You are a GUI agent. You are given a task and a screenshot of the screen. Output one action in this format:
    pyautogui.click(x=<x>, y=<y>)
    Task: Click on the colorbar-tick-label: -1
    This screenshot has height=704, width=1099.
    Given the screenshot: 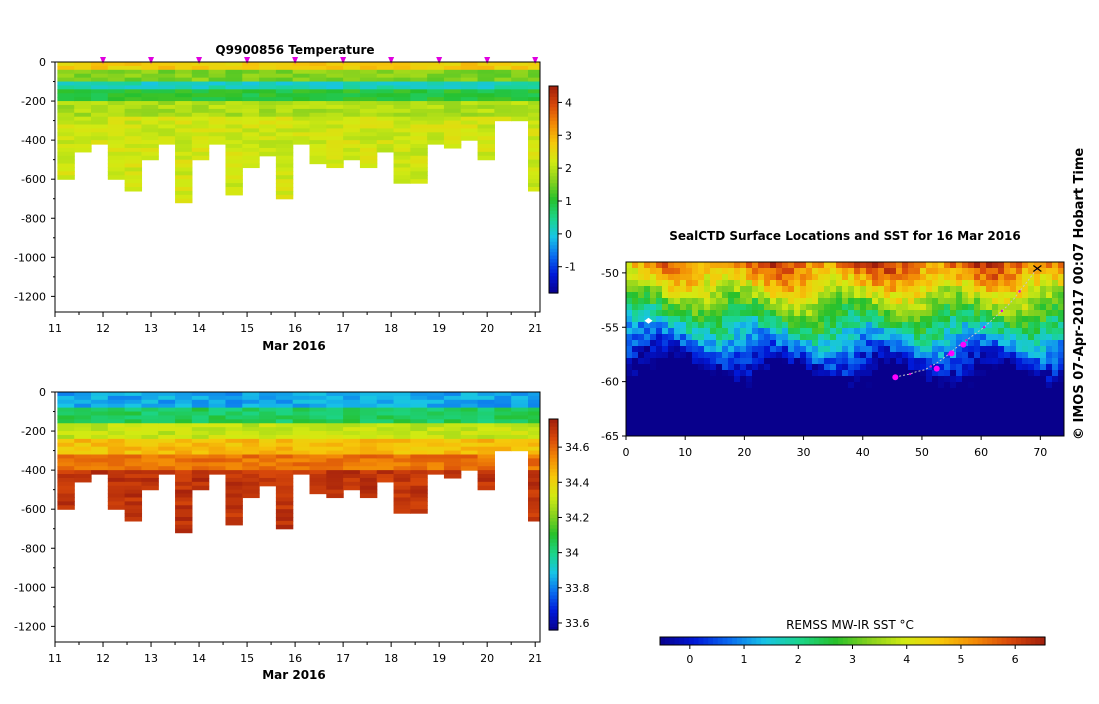 What is the action you would take?
    pyautogui.click(x=570, y=267)
    